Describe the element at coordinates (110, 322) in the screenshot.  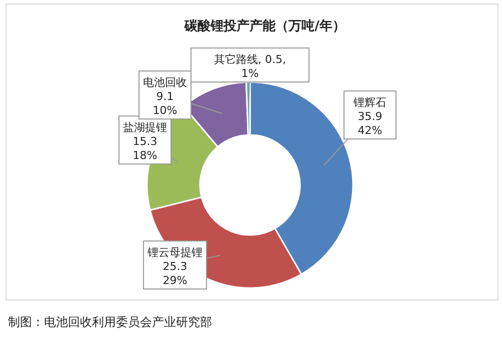
I see `text: 制图：电池回收利用委员会产业研究部` at that location.